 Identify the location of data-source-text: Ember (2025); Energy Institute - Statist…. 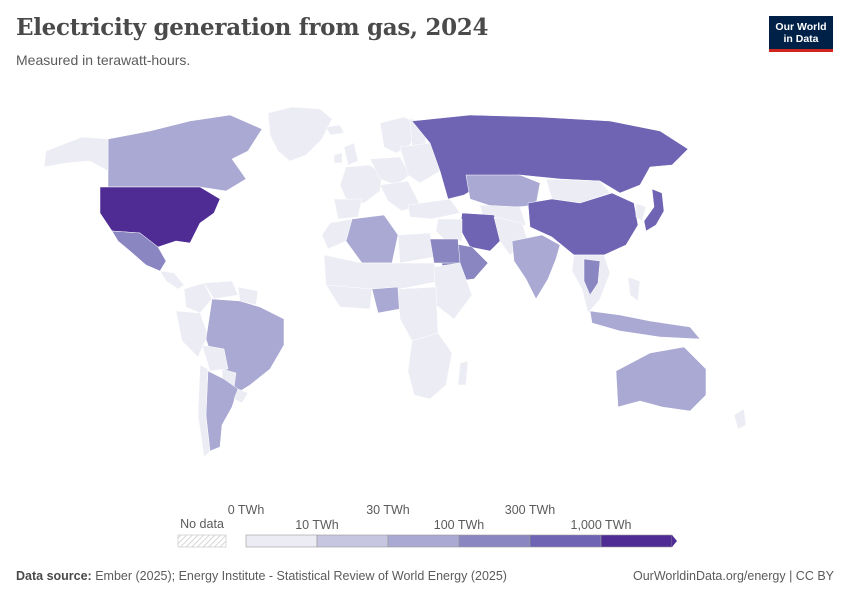
(301, 576).